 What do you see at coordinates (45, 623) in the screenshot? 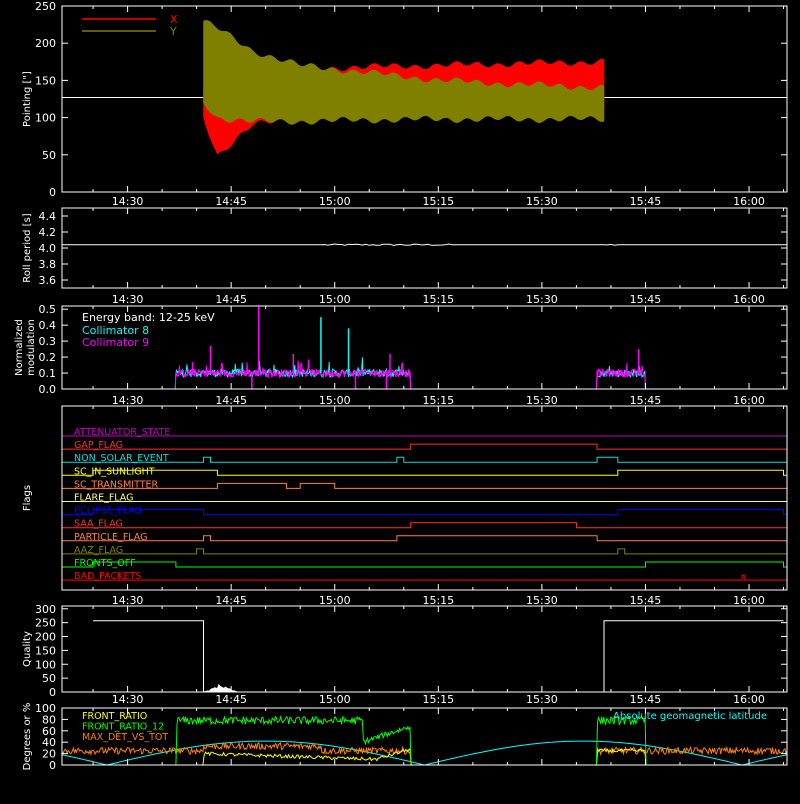
I see `y-tick-label: 250` at bounding box center [45, 623].